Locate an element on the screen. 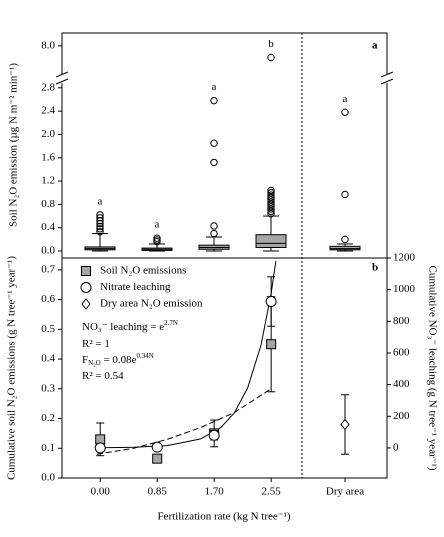 This screenshot has width=444, height=537. x-tick-label: 2.55 is located at coordinates (272, 492).